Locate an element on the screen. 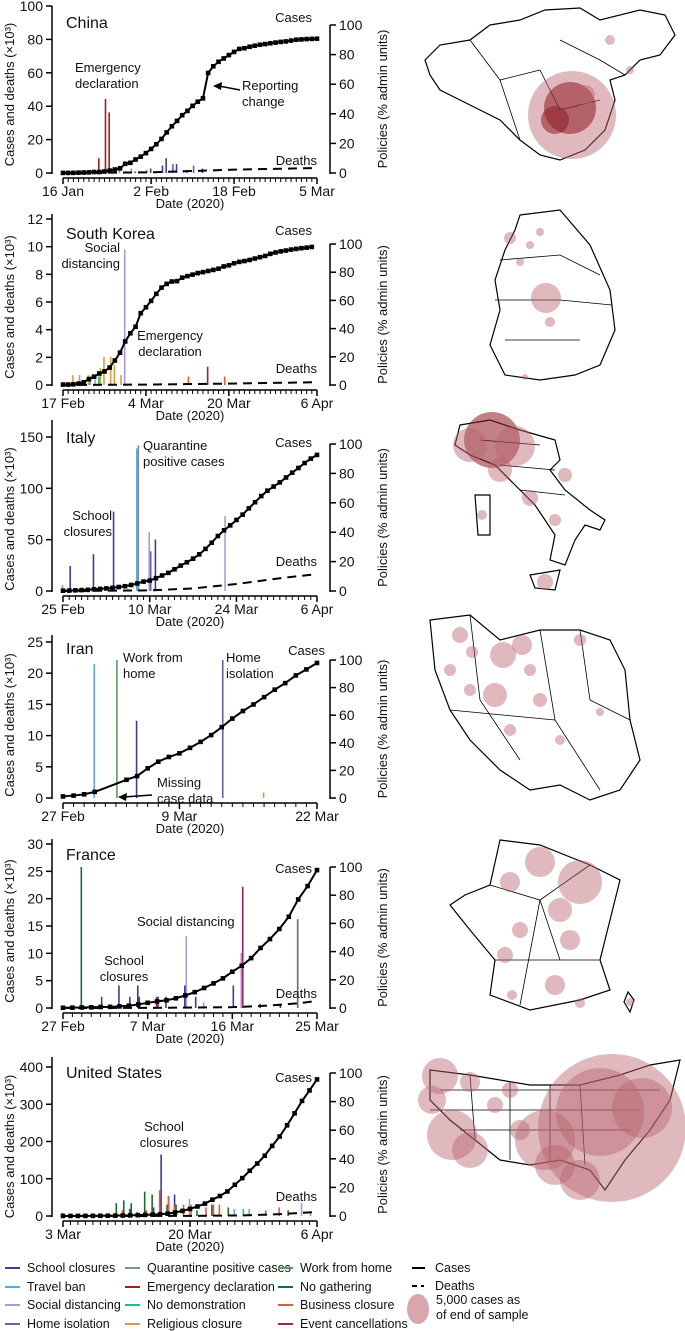 This screenshot has height=1331, width=685. y-tick-label: 8 is located at coordinates (39, 274).